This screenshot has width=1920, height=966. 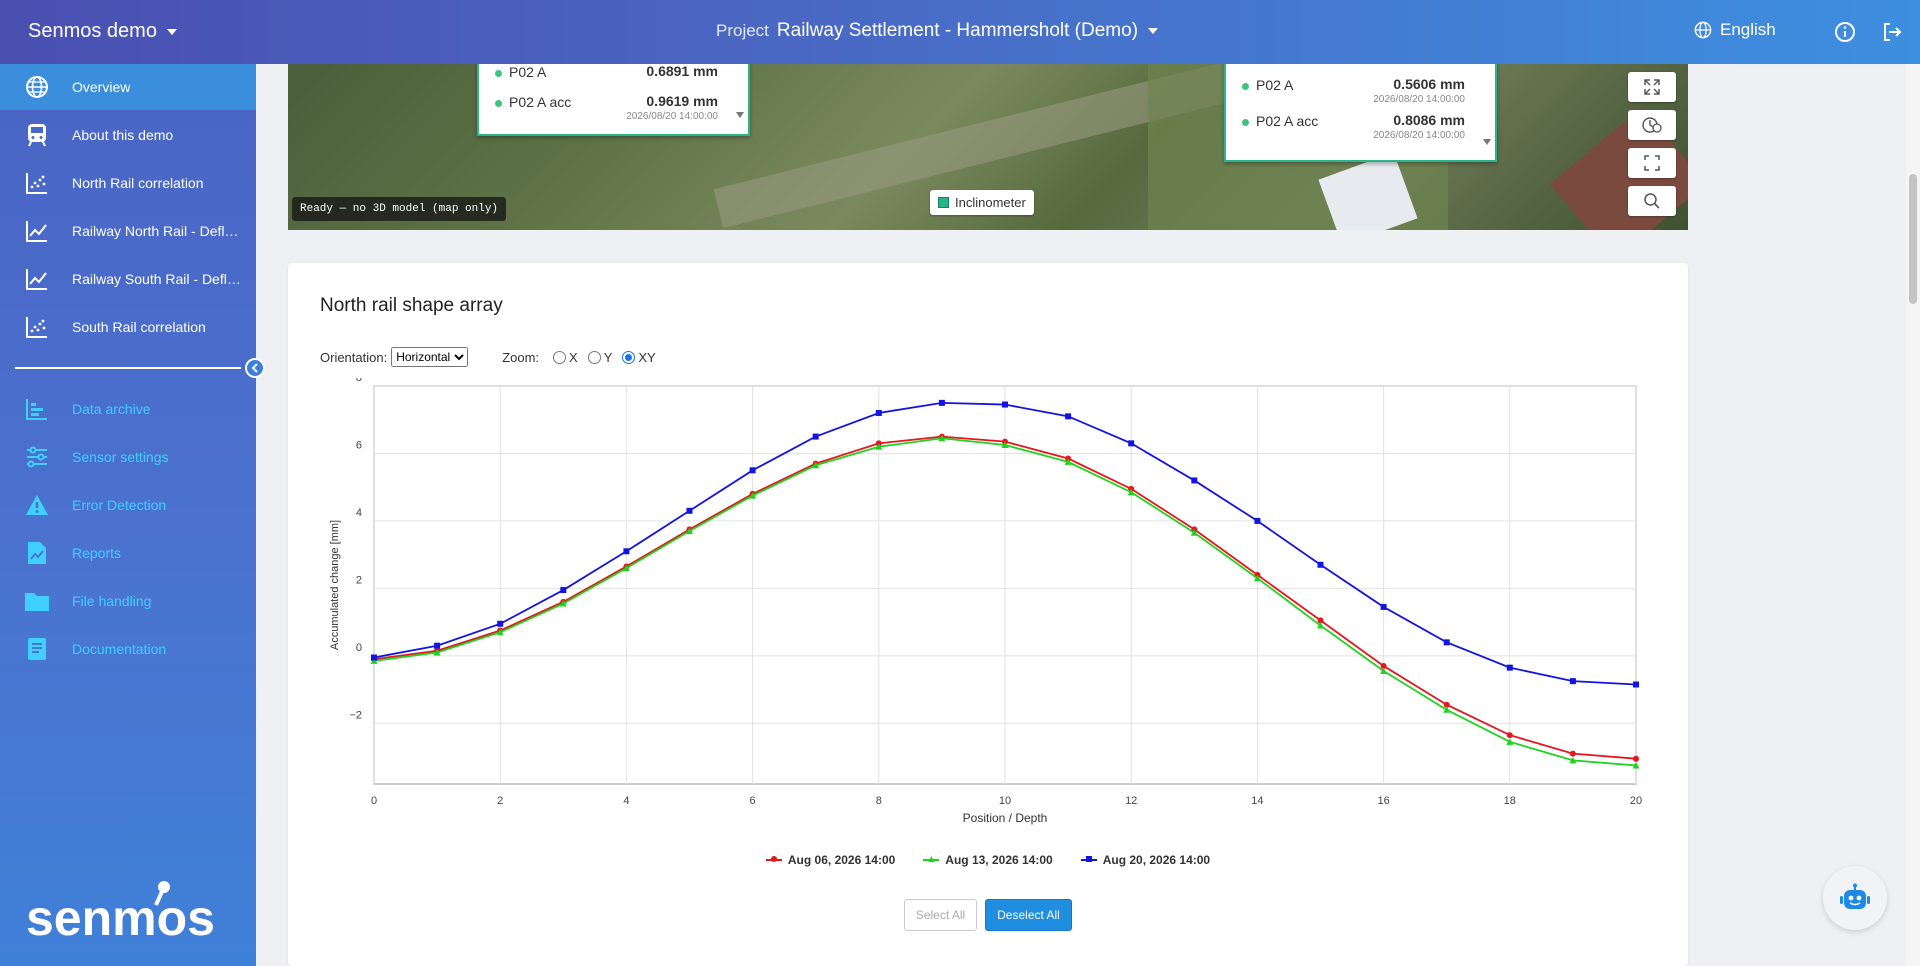 What do you see at coordinates (97, 553) in the screenshot?
I see `sidebar-item-label: Reports` at bounding box center [97, 553].